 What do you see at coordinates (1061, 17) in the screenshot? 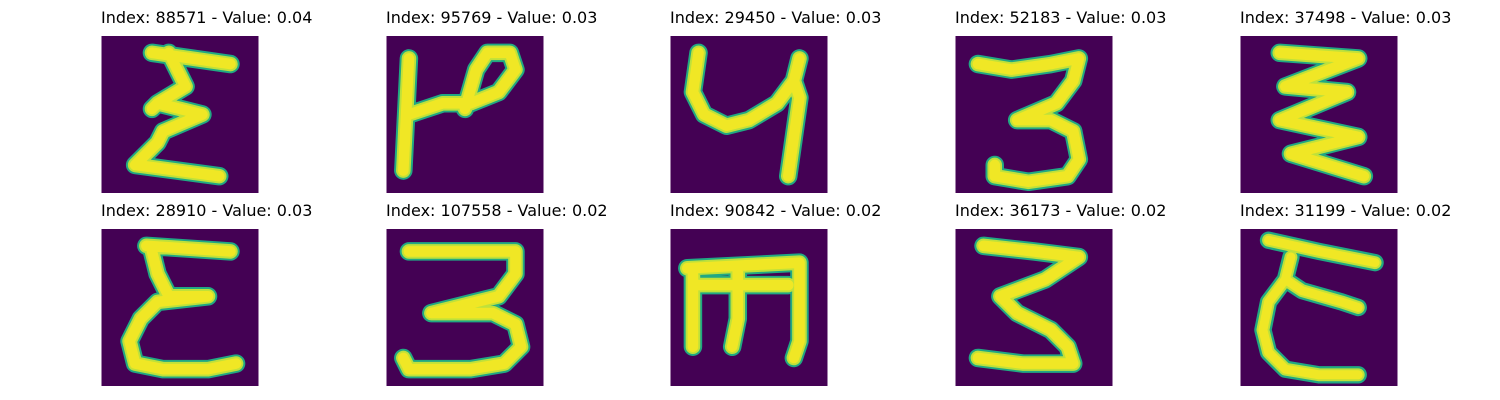
I see `panel-title: Index: 52183 - Value: 0.03` at bounding box center [1061, 17].